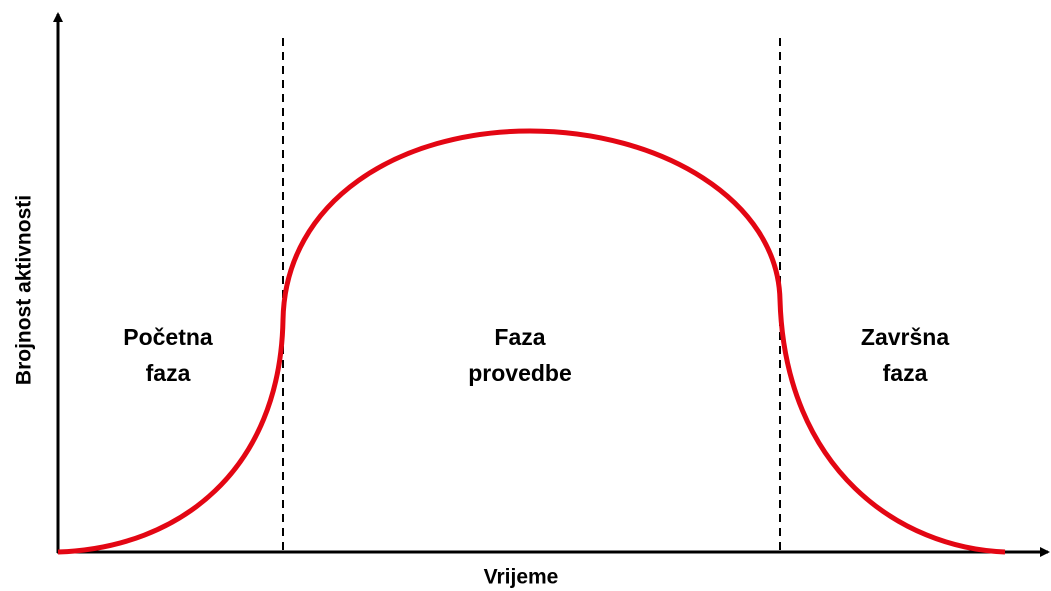 The height and width of the screenshot is (591, 1051). I want to click on phase-label: Početna, so click(168, 337).